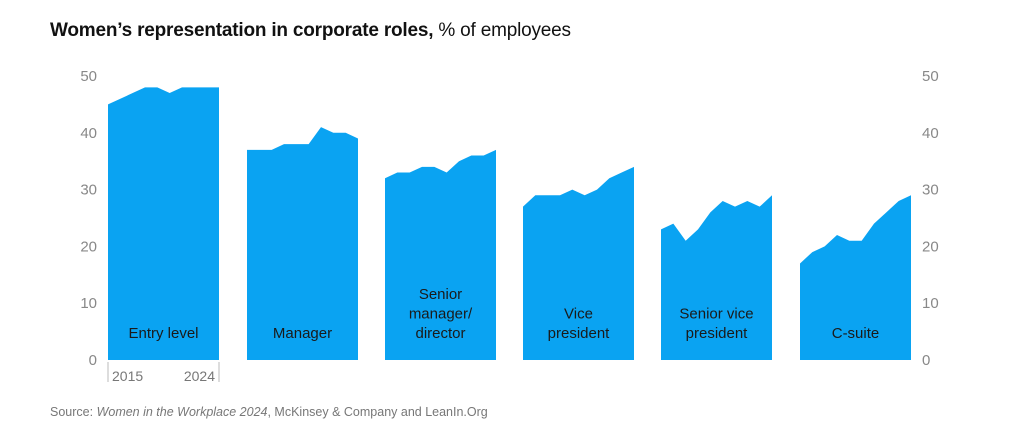 Image resolution: width=1024 pixels, height=439 pixels. I want to click on area-c-suite, so click(855, 277).